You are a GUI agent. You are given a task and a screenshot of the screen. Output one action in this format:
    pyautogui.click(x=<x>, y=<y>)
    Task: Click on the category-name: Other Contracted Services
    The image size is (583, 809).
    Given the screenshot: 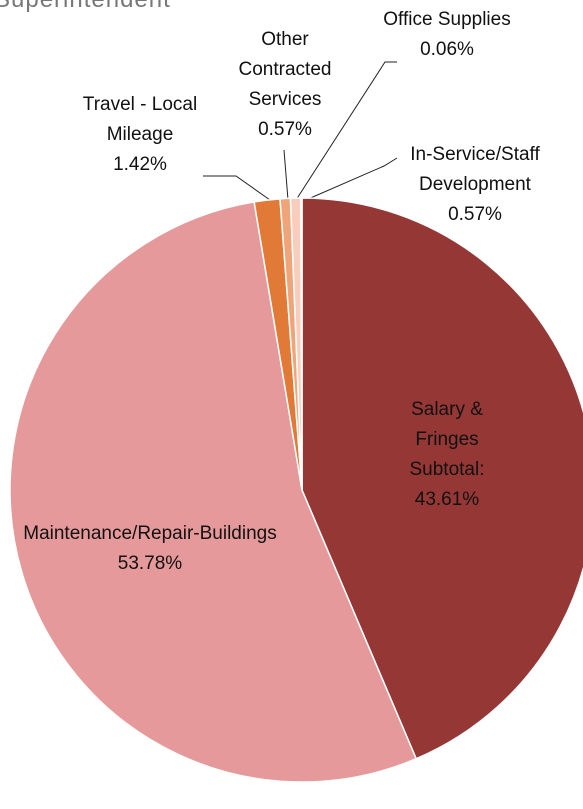 What is the action you would take?
    pyautogui.click(x=285, y=69)
    